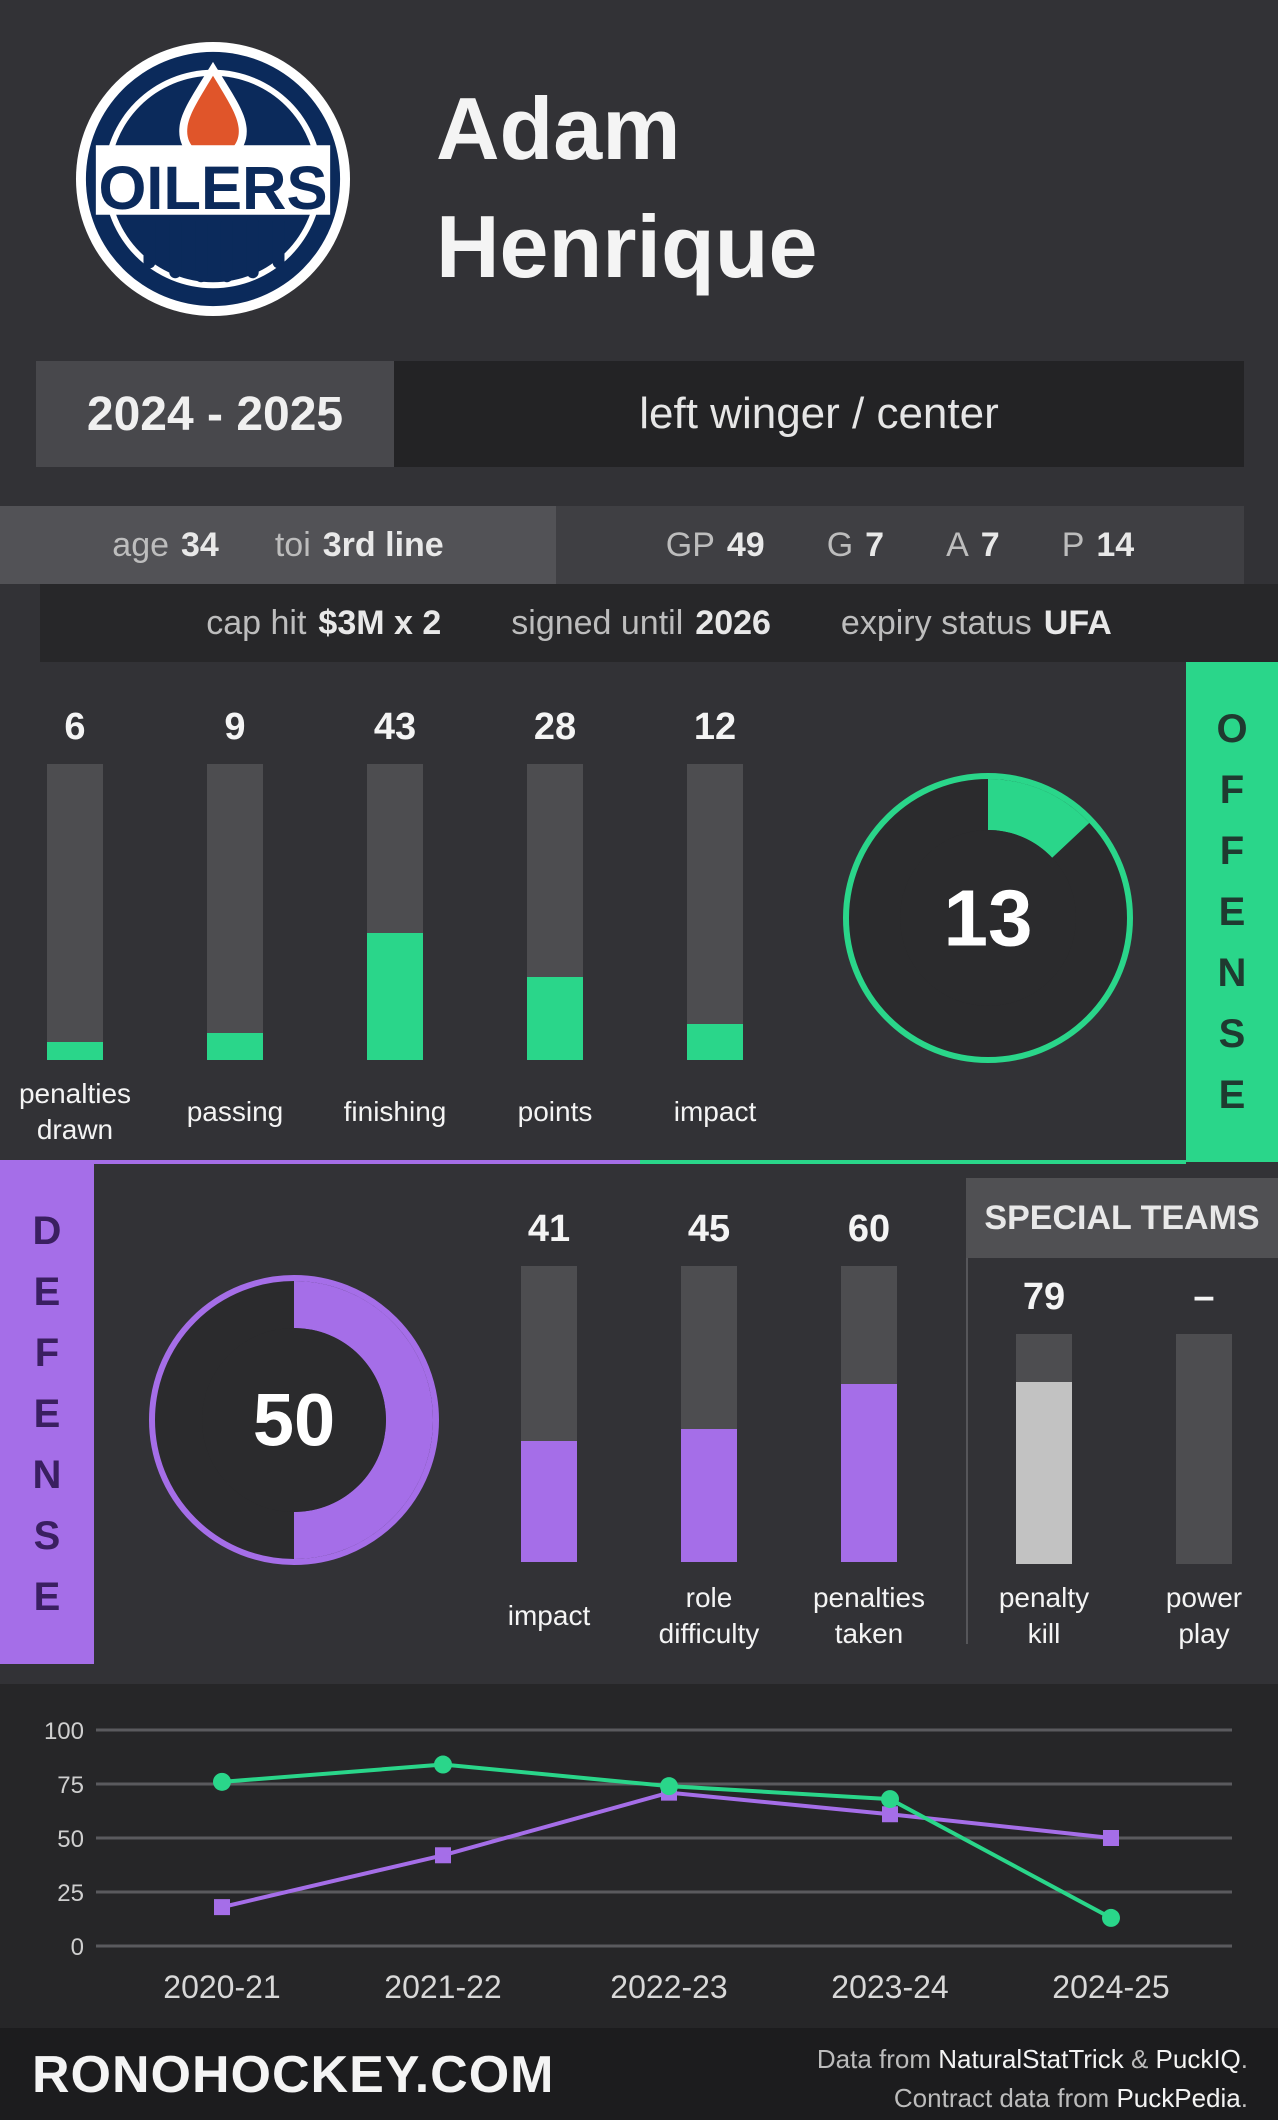 This screenshot has height=2120, width=1278. I want to click on offense-bar-3: 28 points, so click(555, 931).